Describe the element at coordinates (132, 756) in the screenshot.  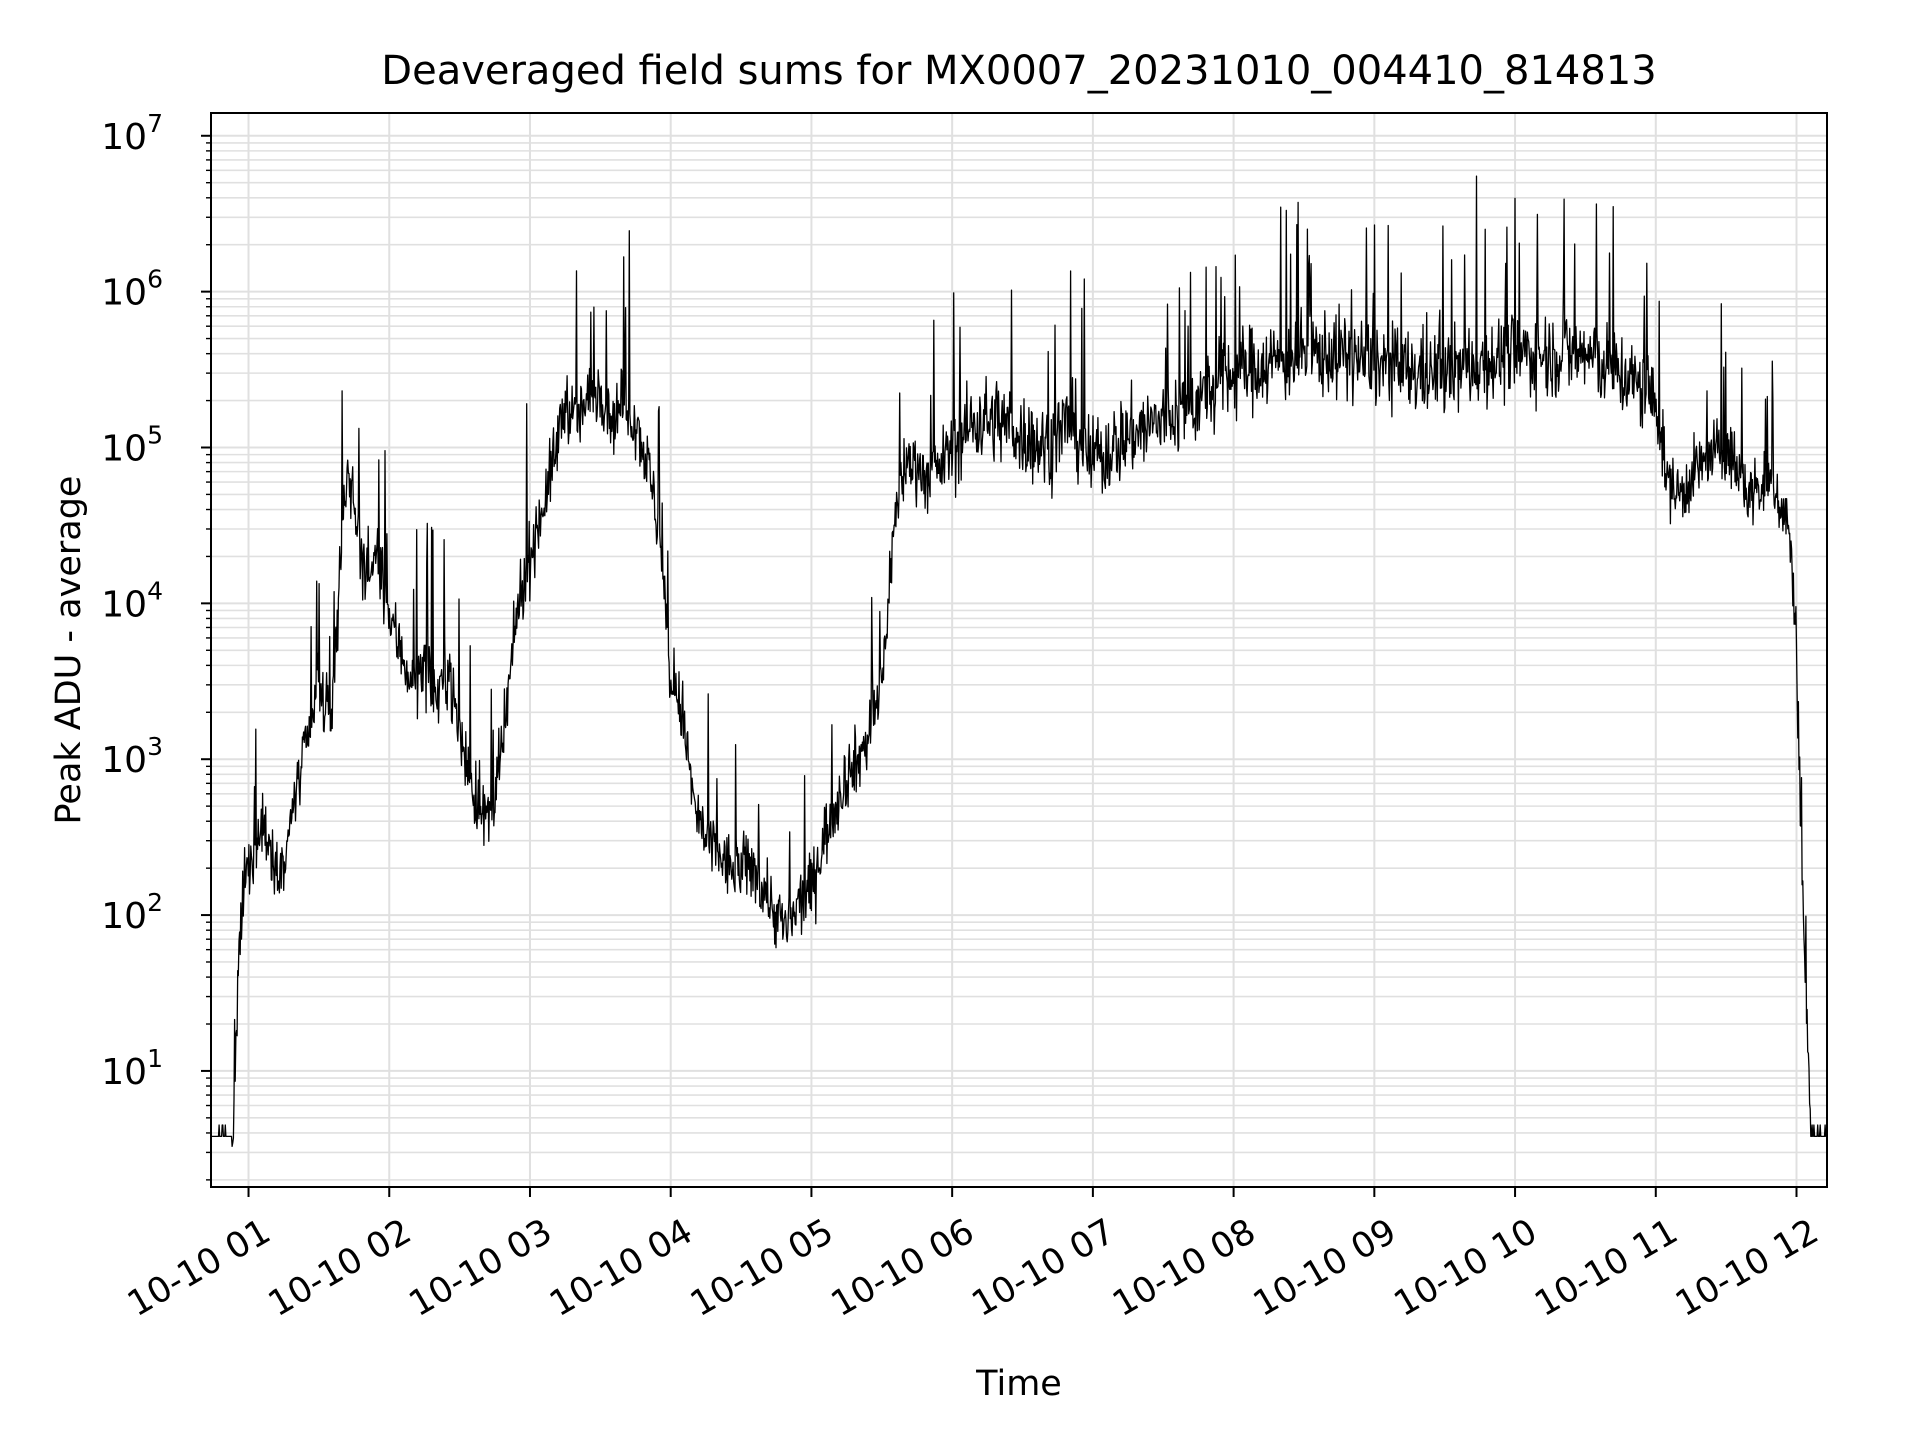
I see `y-tick-label: 10³` at that location.